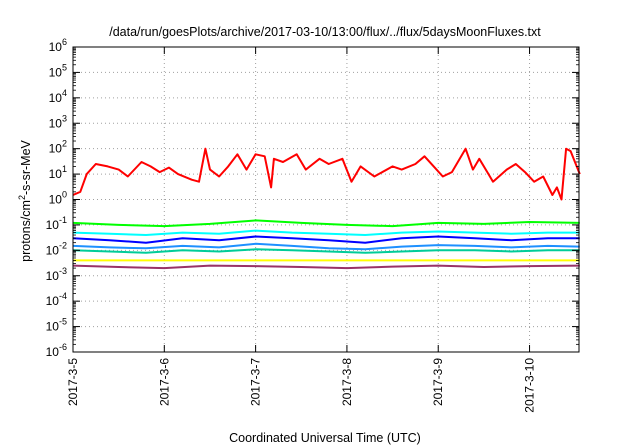 The height and width of the screenshot is (448, 640). What do you see at coordinates (64, 42) in the screenshot?
I see `y-tick-label-exponent: 6` at bounding box center [64, 42].